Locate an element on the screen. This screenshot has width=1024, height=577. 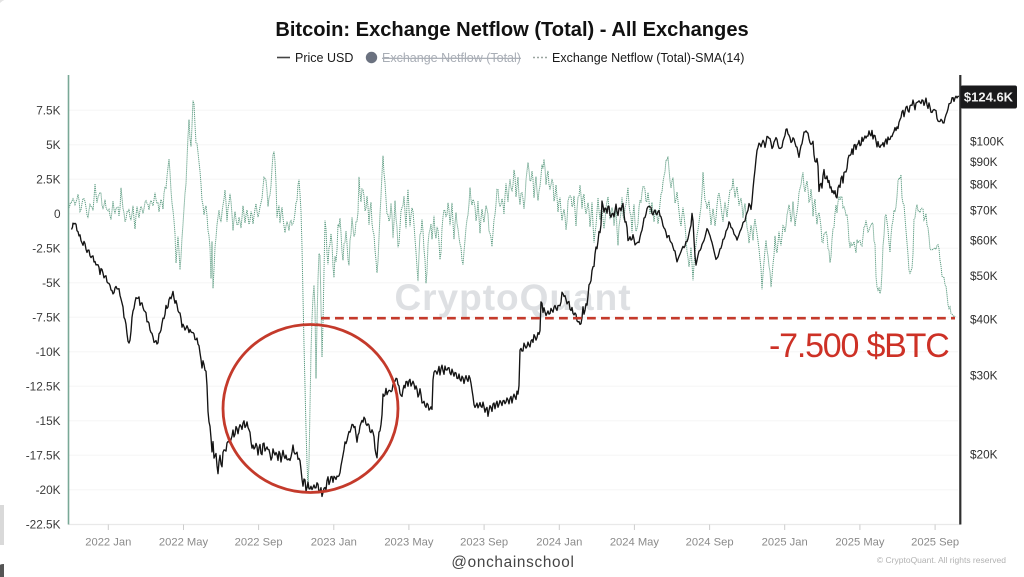
svg-text: $50K is located at coordinates (984, 276).